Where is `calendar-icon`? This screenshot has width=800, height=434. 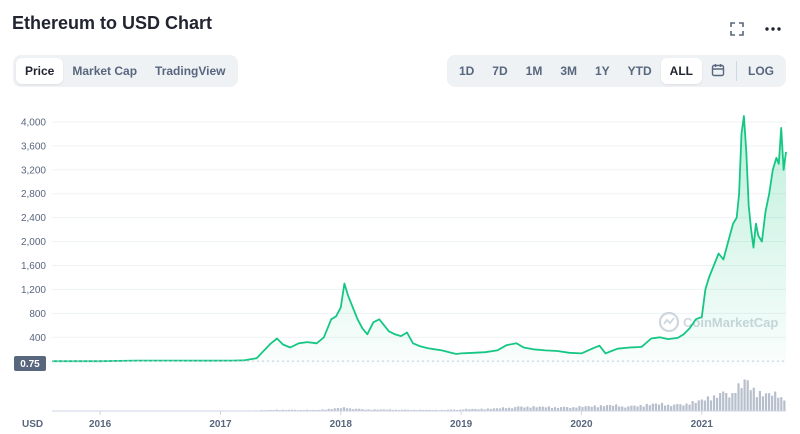
calendar-icon is located at coordinates (718, 71).